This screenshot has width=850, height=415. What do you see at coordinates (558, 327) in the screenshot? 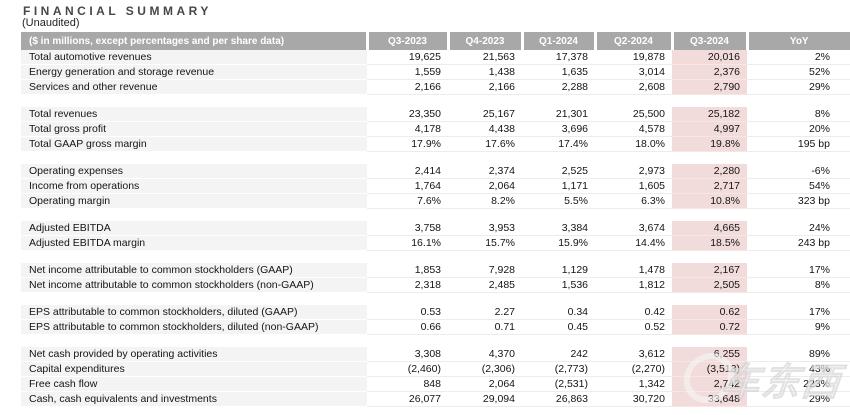
I see `quarter-value: 0.45` at bounding box center [558, 327].